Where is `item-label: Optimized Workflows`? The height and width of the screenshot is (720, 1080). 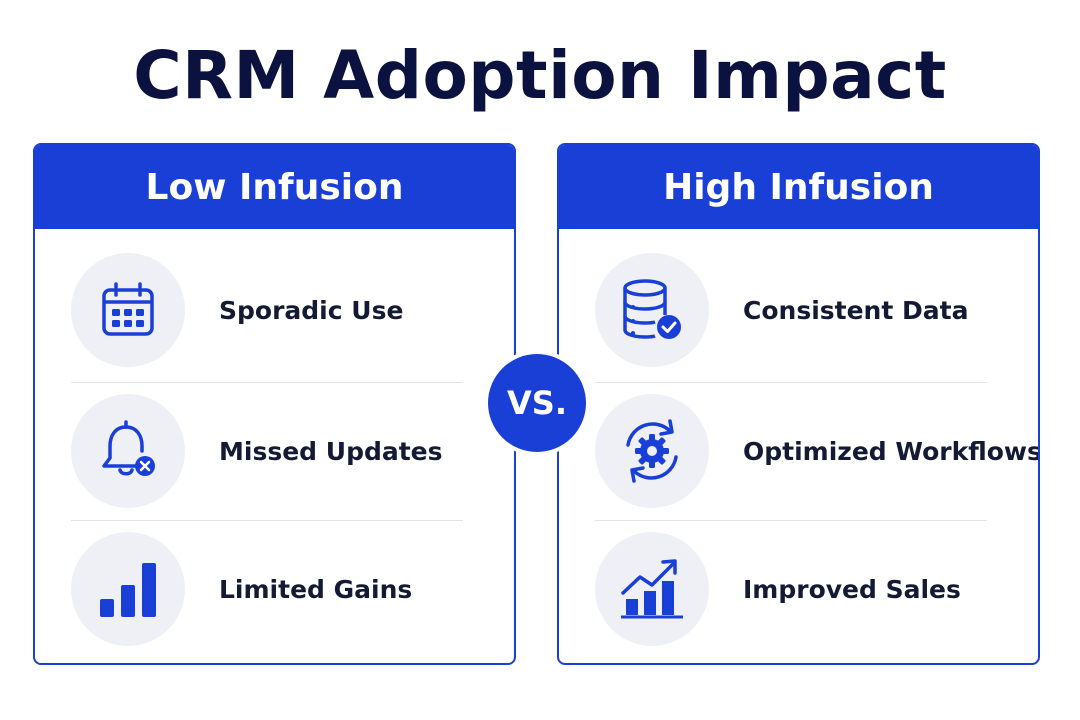
item-label: Optimized Workflows is located at coordinates (891, 451).